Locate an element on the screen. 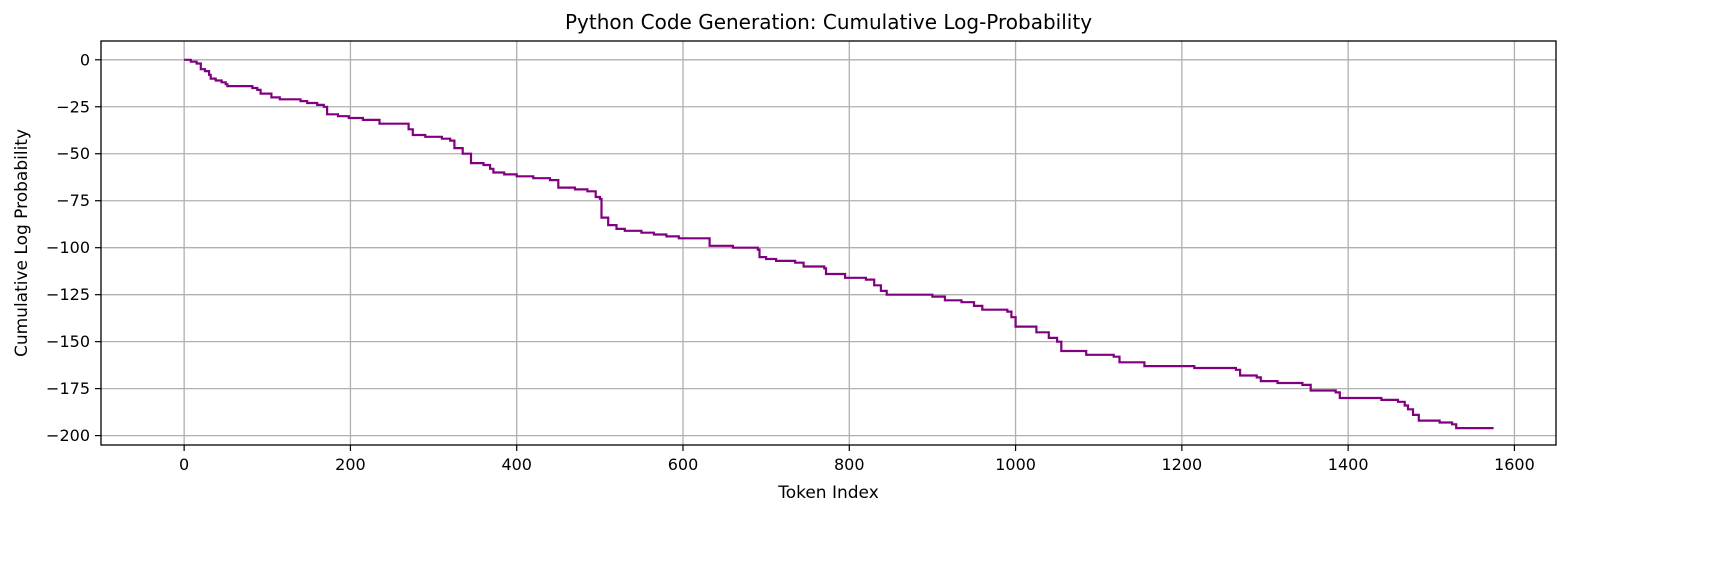 The image size is (1713, 561). x-tick-label: 400 is located at coordinates (516, 464).